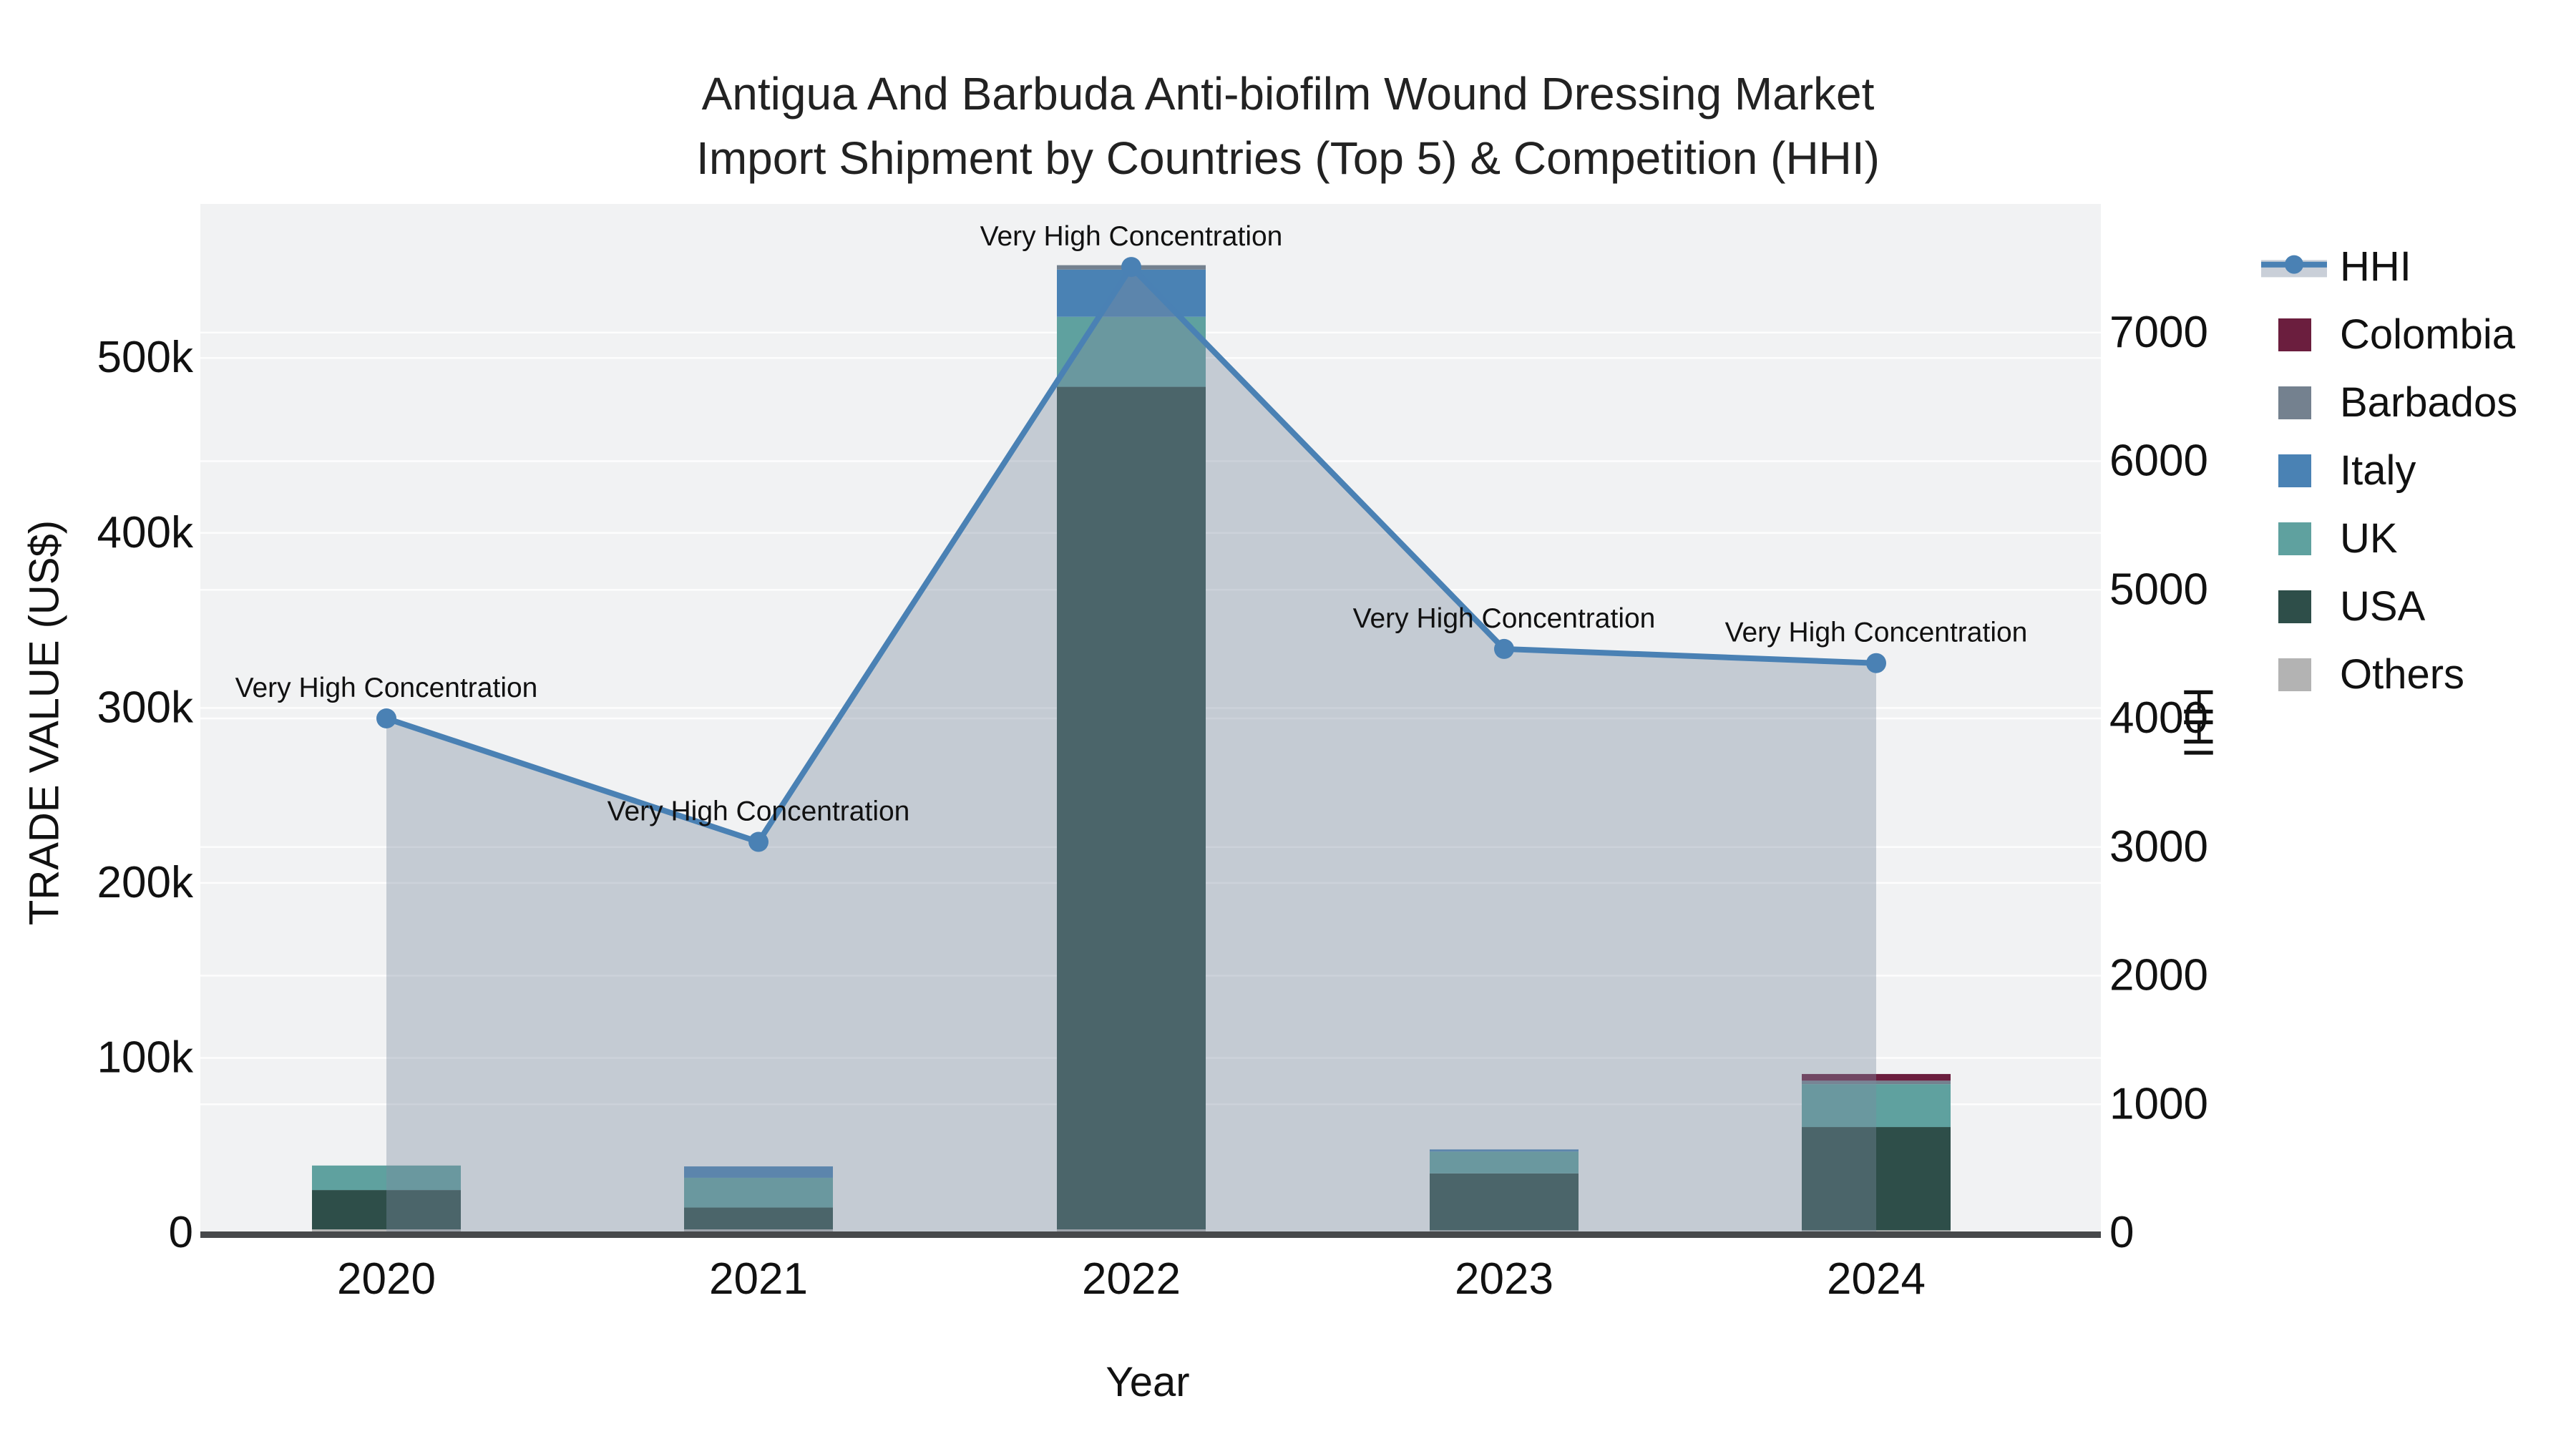  What do you see at coordinates (2158, 589) in the screenshot?
I see `right-tick-label: 5000` at bounding box center [2158, 589].